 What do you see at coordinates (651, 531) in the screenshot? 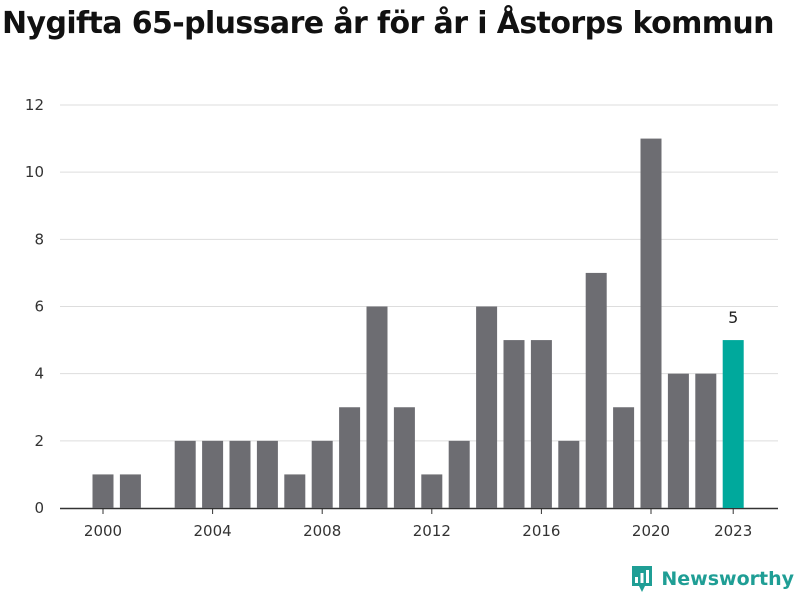
I see `x-tick-label: 2020` at bounding box center [651, 531].